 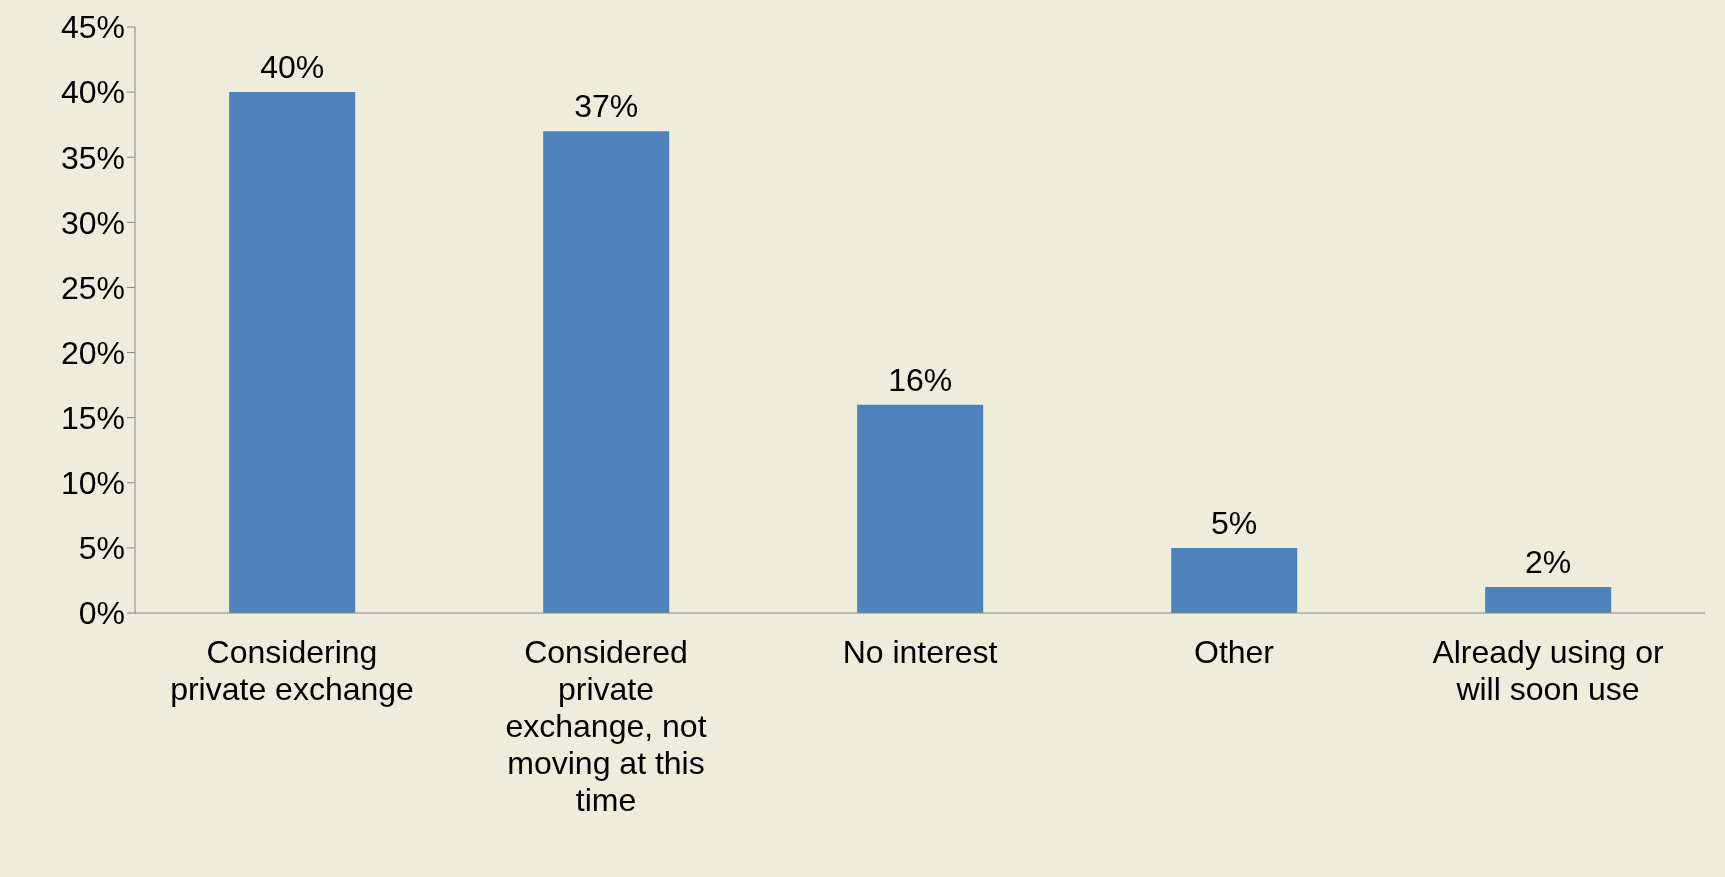 What do you see at coordinates (920, 652) in the screenshot?
I see `x-tick-label: No interest` at bounding box center [920, 652].